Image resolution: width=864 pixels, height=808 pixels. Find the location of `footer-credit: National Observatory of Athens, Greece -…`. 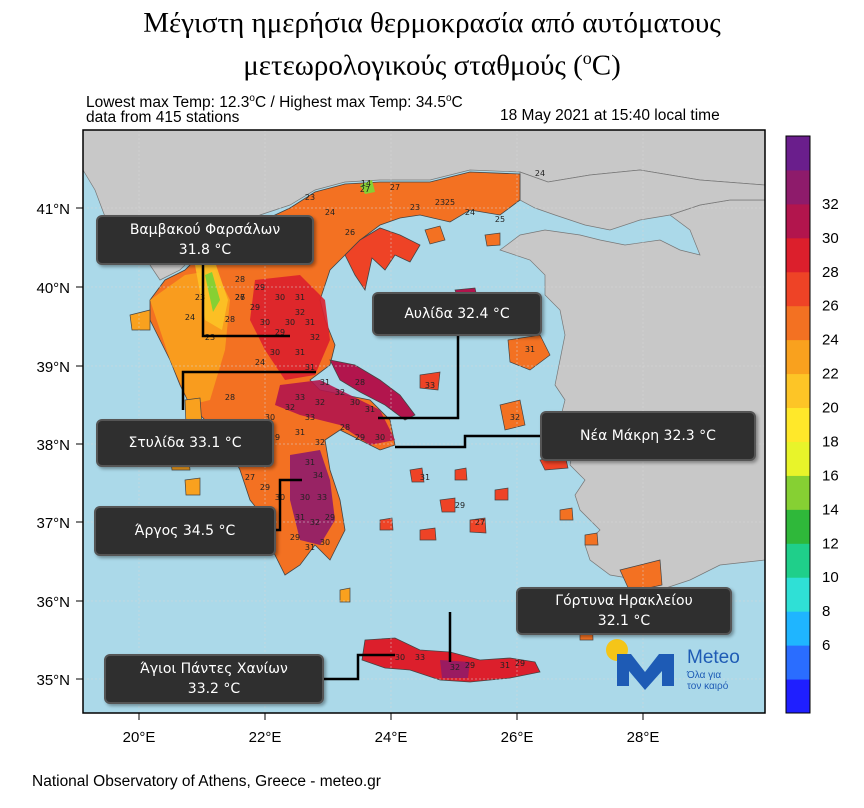

footer-credit: National Observatory of Athens, Greece -… is located at coordinates (206, 781).